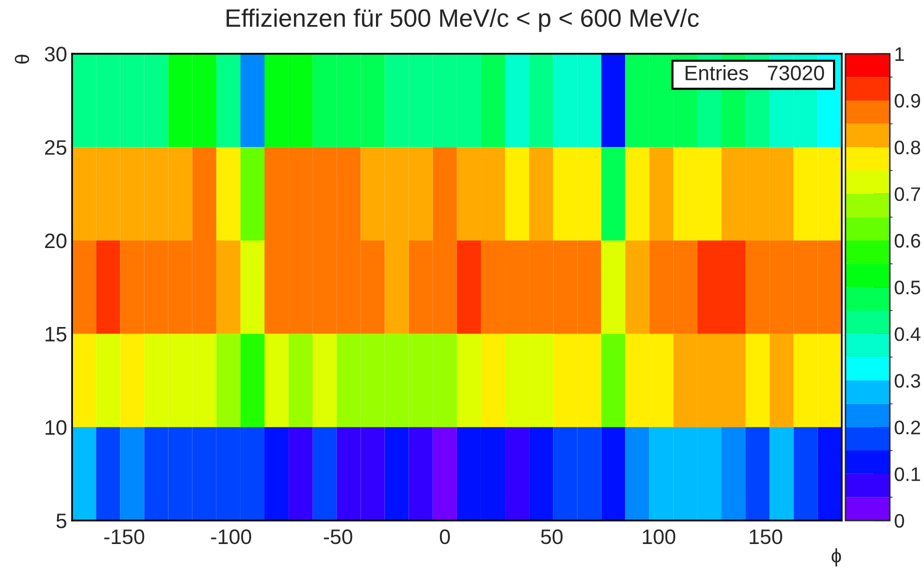 This screenshot has width=924, height=572. Describe the element at coordinates (907, 147) in the screenshot. I see `color-bar-label: 0.8` at that location.